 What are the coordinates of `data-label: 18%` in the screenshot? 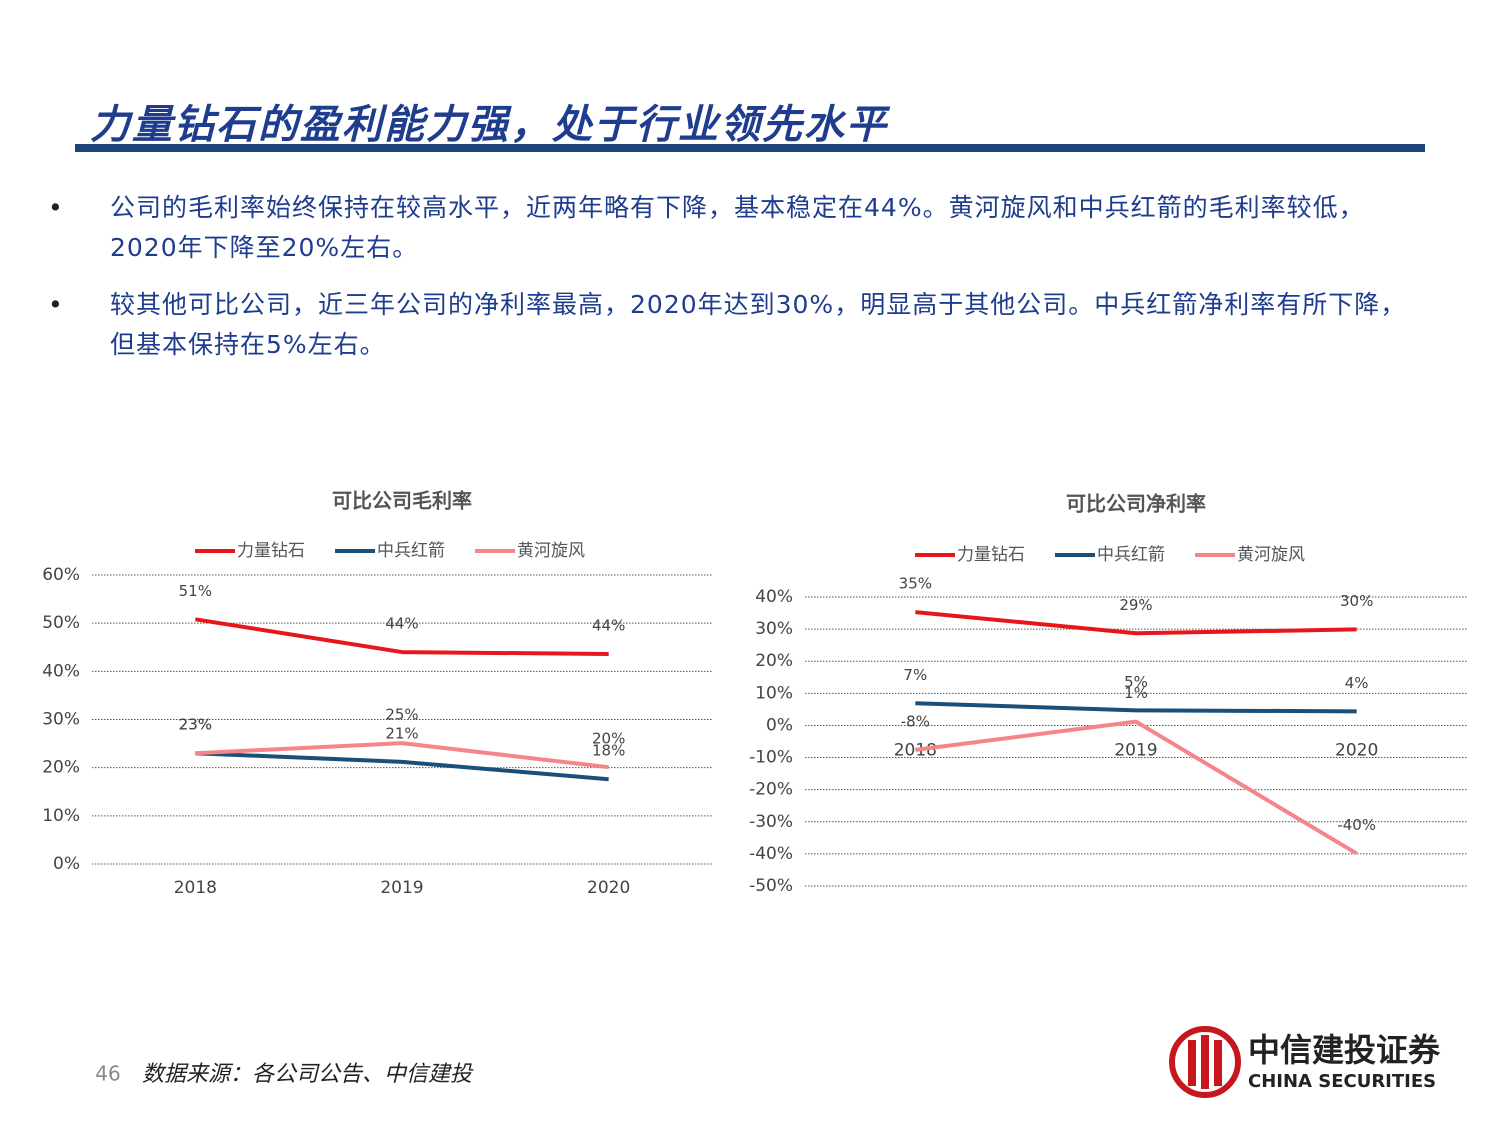 It's located at (608, 751).